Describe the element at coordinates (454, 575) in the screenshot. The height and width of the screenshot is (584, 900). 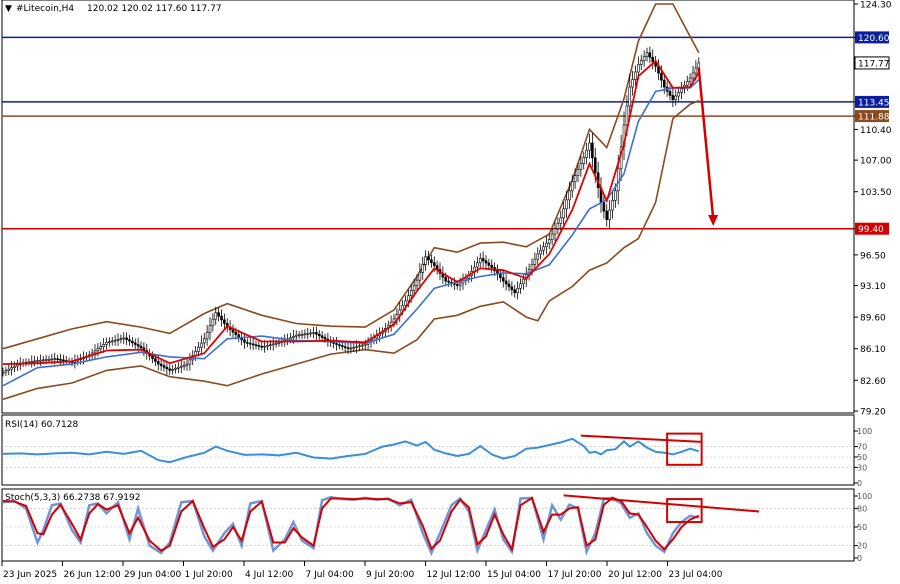
I see `time-tick-label: 12 Jul 12:00` at that location.